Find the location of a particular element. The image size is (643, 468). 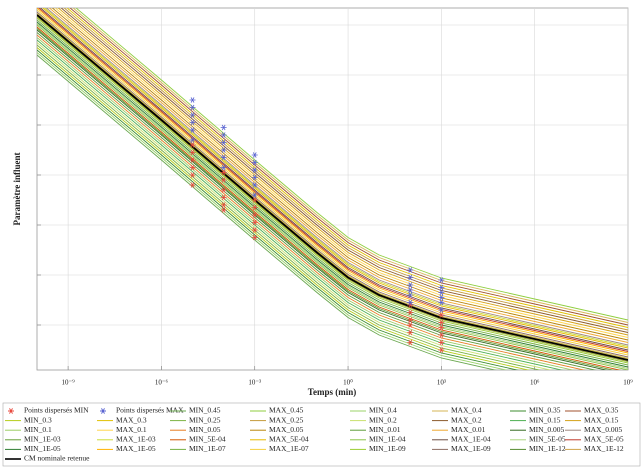

legend-label: MAX_1E-12 is located at coordinates (604, 448).